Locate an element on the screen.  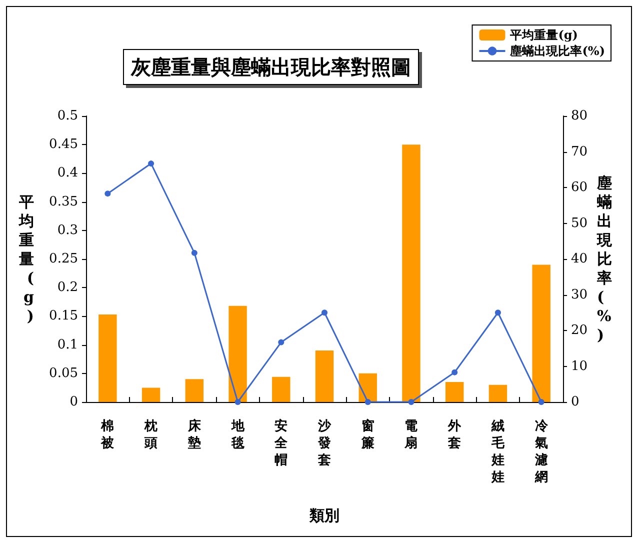
y2-tick-label: 20 is located at coordinates (579, 330).